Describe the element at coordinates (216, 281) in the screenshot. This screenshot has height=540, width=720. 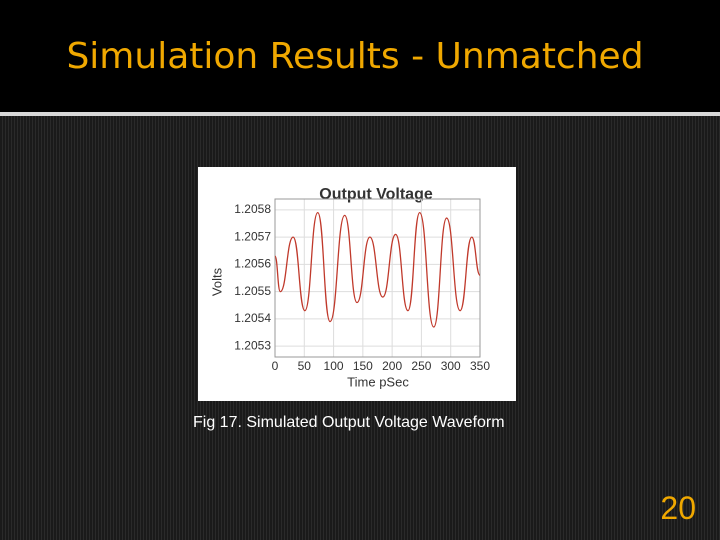
I see `y-axis-label: Volts` at that location.